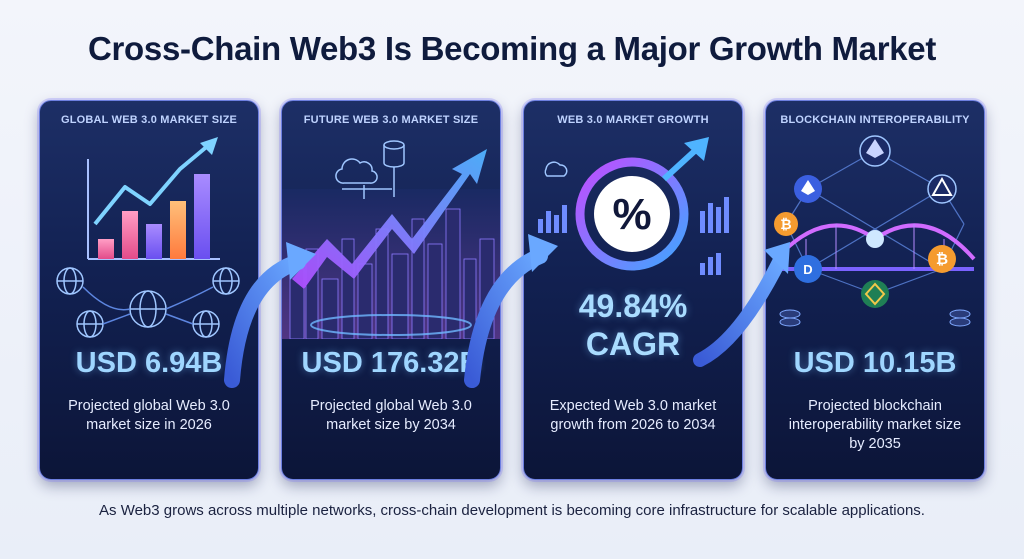 This screenshot has height=559, width=1024. What do you see at coordinates (391, 120) in the screenshot?
I see `card-label: FUTURE WEB 3.0 MARKET SIZE` at bounding box center [391, 120].